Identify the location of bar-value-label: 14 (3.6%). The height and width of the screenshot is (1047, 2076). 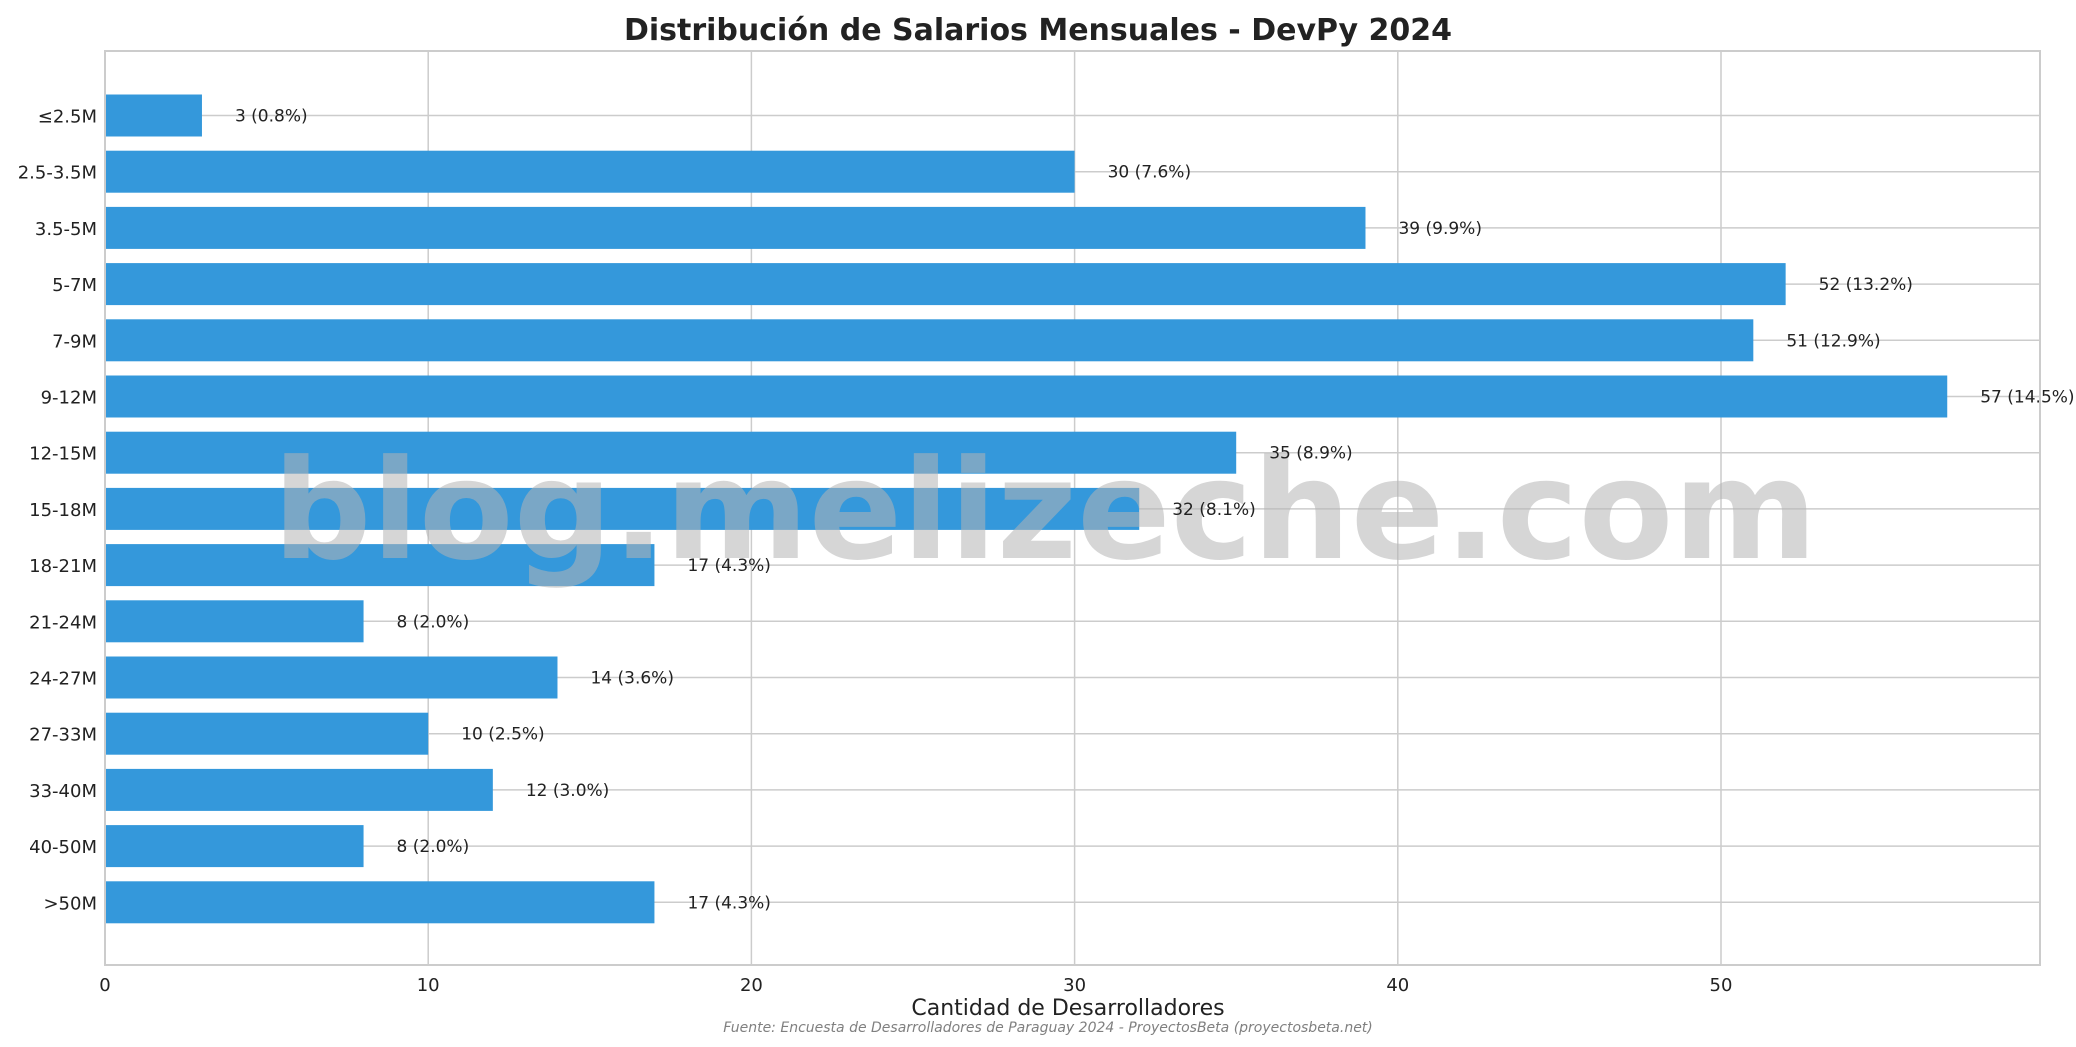
(632, 679).